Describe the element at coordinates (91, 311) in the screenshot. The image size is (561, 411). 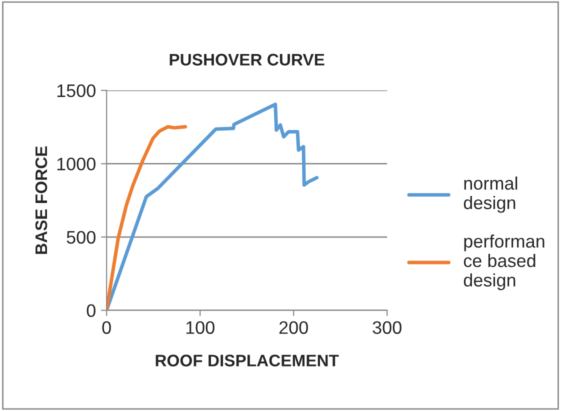
I see `y-tick-label: 0` at that location.